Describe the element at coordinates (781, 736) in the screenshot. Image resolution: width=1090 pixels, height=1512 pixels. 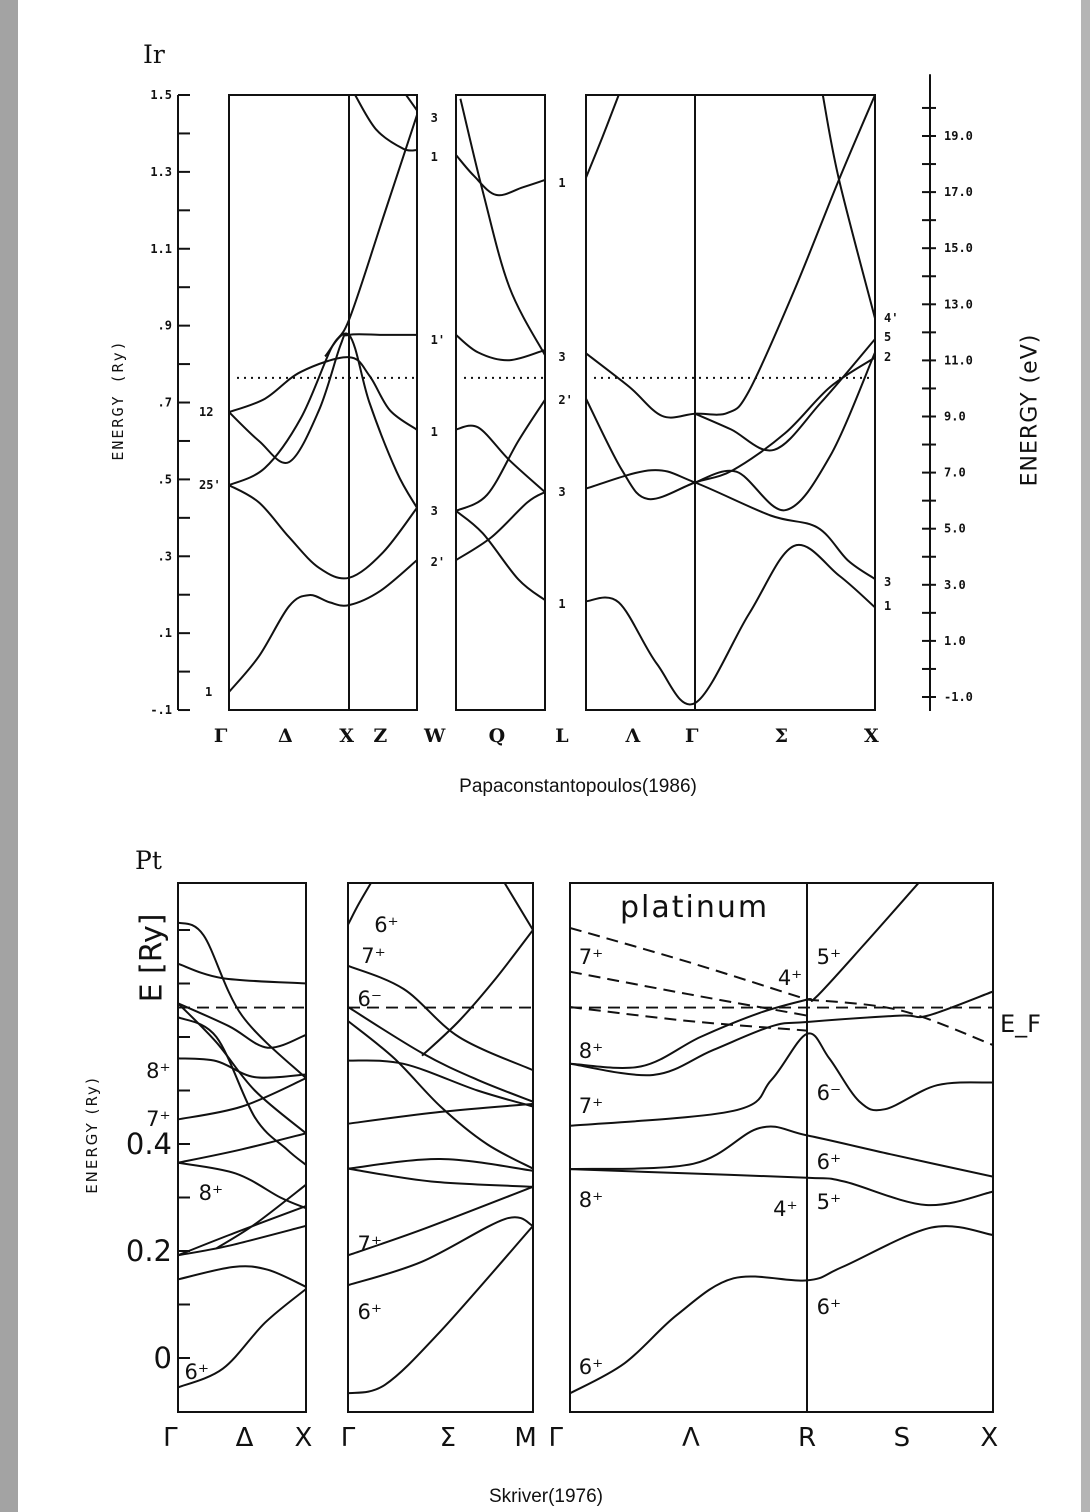
I see `k-point-label: Σ` at that location.